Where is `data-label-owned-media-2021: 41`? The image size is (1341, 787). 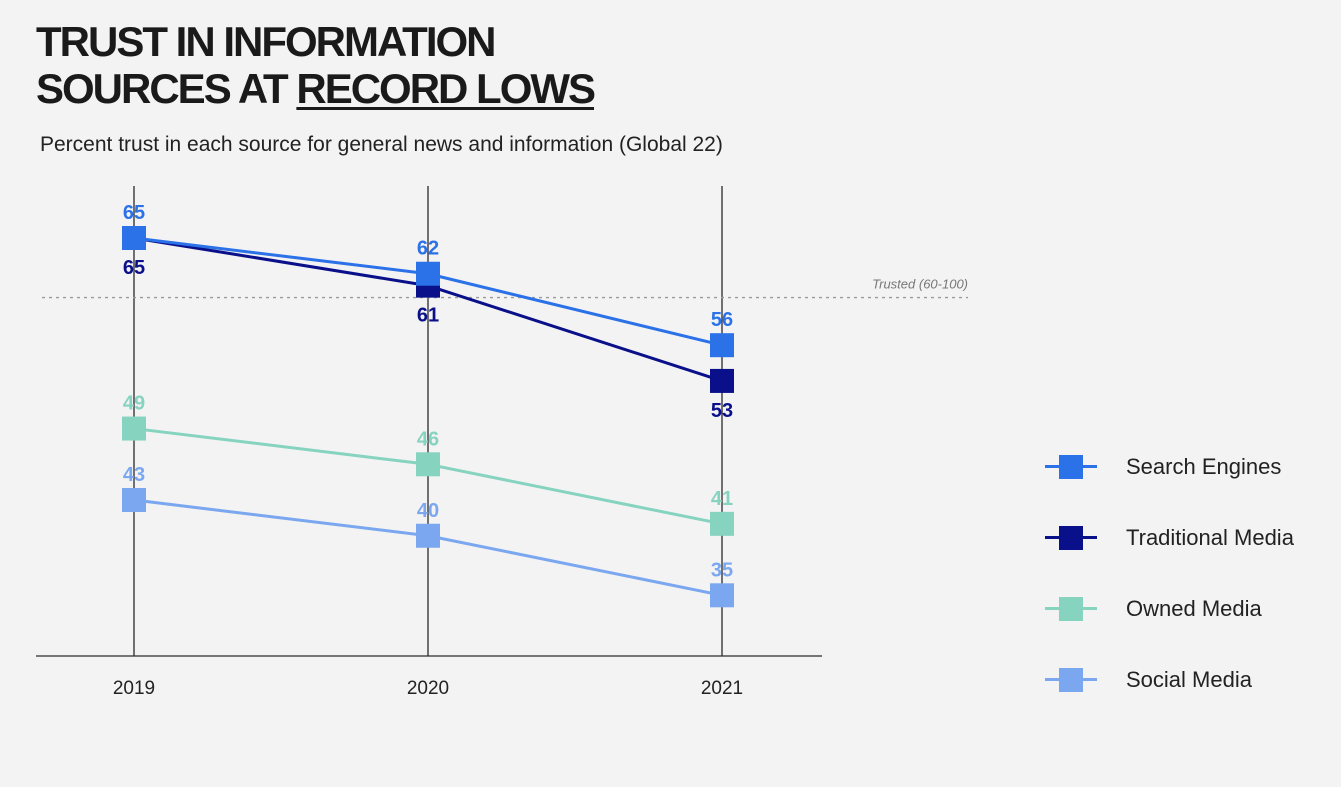 data-label-owned-media-2021: 41 is located at coordinates (722, 499).